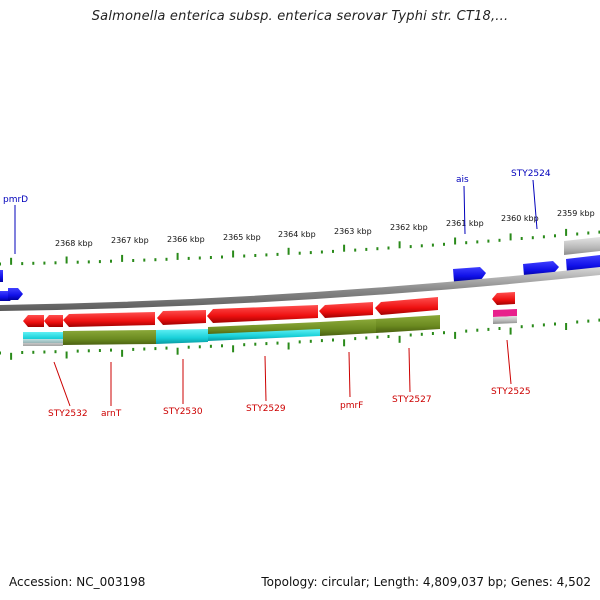 The width and height of the screenshot is (600, 600). I want to click on gene-label-pmrf: pmrF, so click(351, 406).